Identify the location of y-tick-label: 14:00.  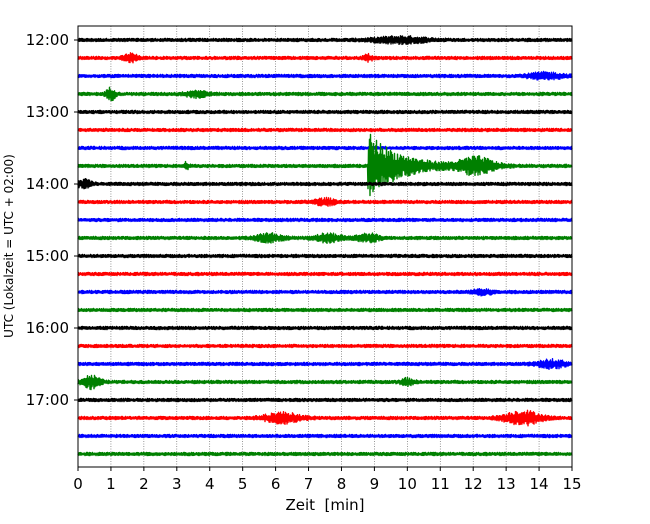
(47, 184).